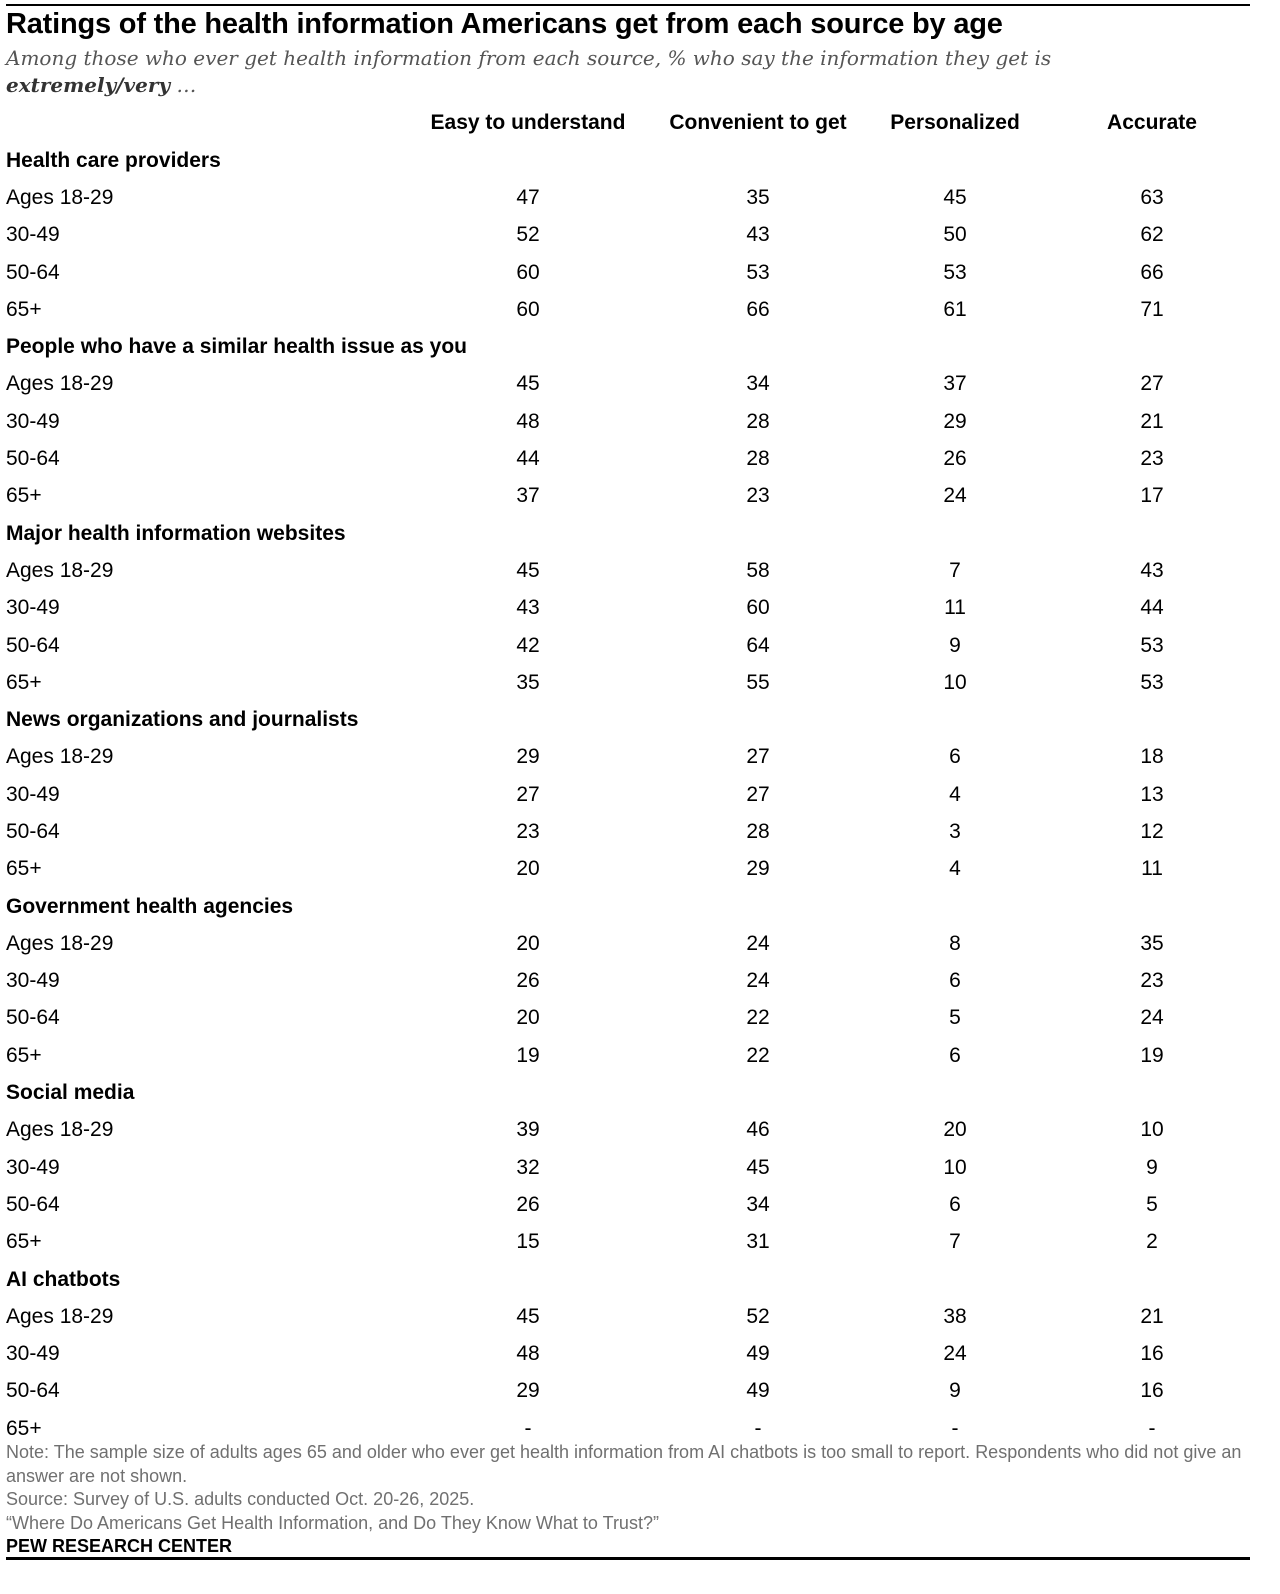  Describe the element at coordinates (1152, 1428) in the screenshot. I see `cell-value: -` at that location.